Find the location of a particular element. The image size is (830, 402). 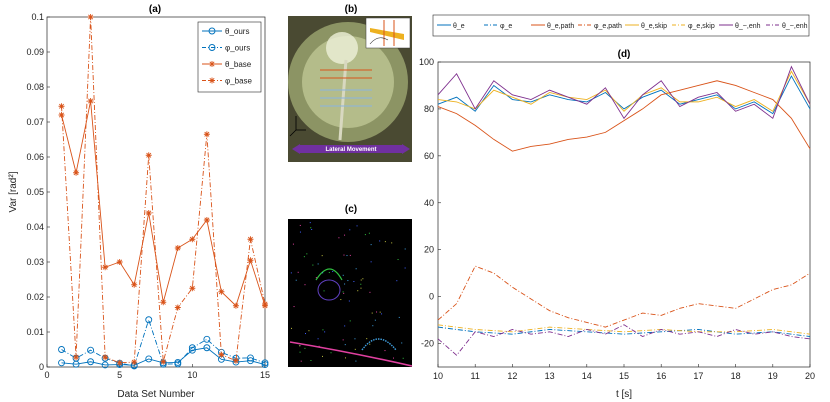

panel-a-legend-entry: θ_ours is located at coordinates (237, 31).